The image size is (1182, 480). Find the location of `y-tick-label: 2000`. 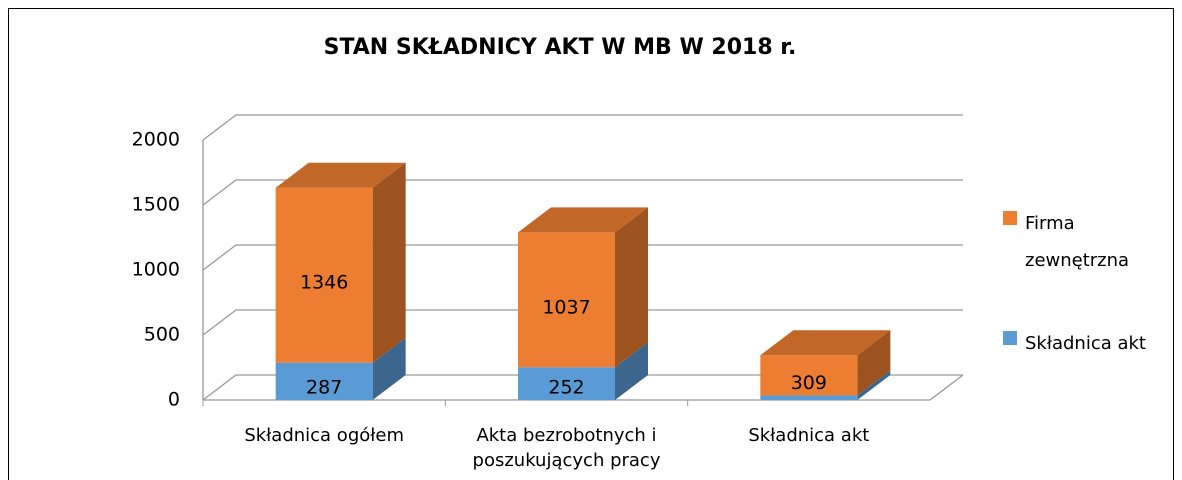

y-tick-label: 2000 is located at coordinates (156, 140).